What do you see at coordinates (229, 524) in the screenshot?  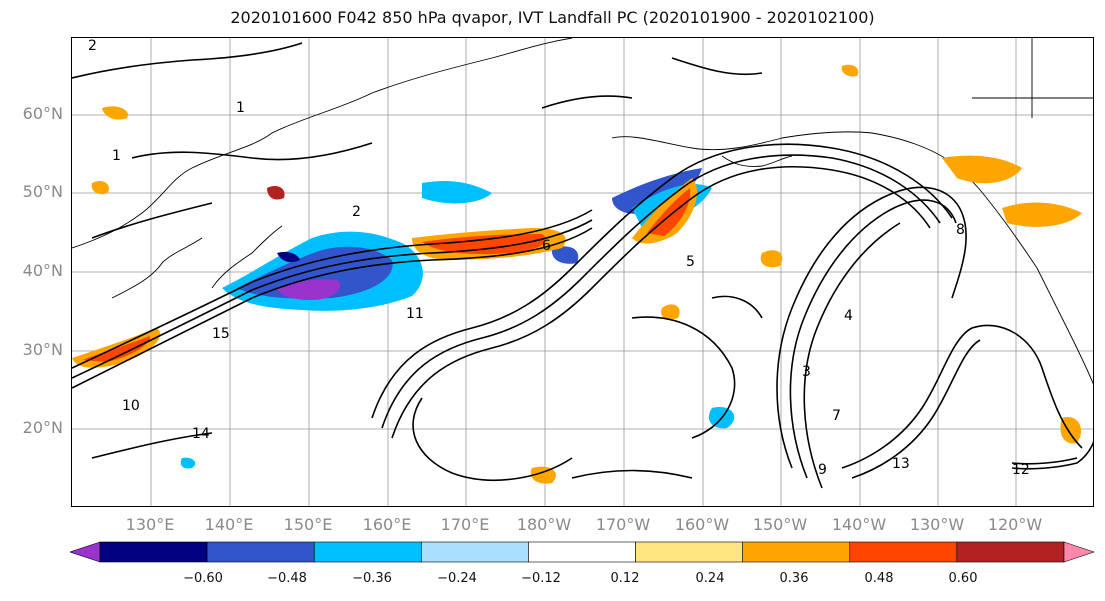 I see `lon-label-140e: 140°E` at bounding box center [229, 524].